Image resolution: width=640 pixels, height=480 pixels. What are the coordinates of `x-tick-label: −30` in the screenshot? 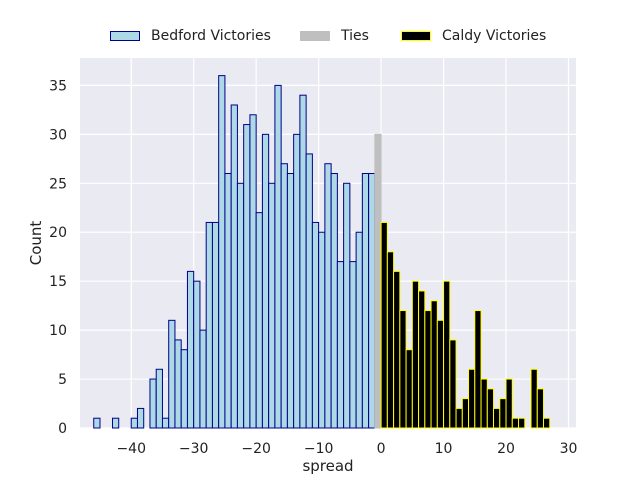 It's located at (194, 449).